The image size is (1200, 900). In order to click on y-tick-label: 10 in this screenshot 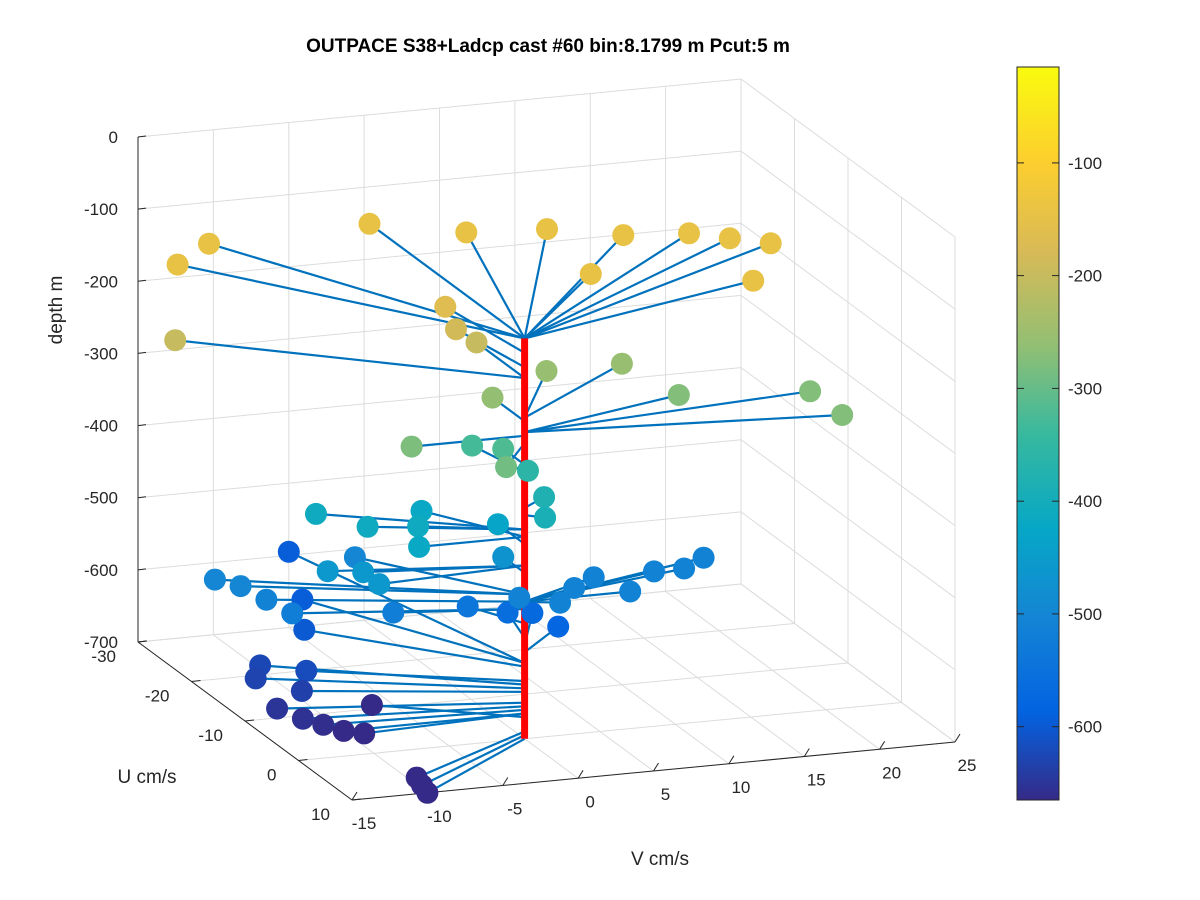, I will do `click(320, 814)`.